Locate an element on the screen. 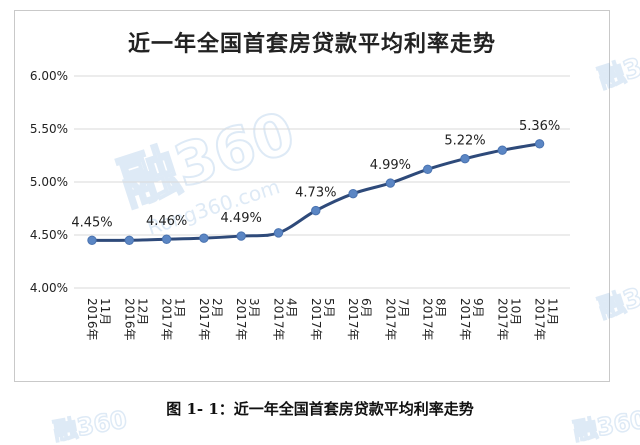 The width and height of the screenshot is (640, 445). x-tick-label-month: 1月 is located at coordinates (180, 308).